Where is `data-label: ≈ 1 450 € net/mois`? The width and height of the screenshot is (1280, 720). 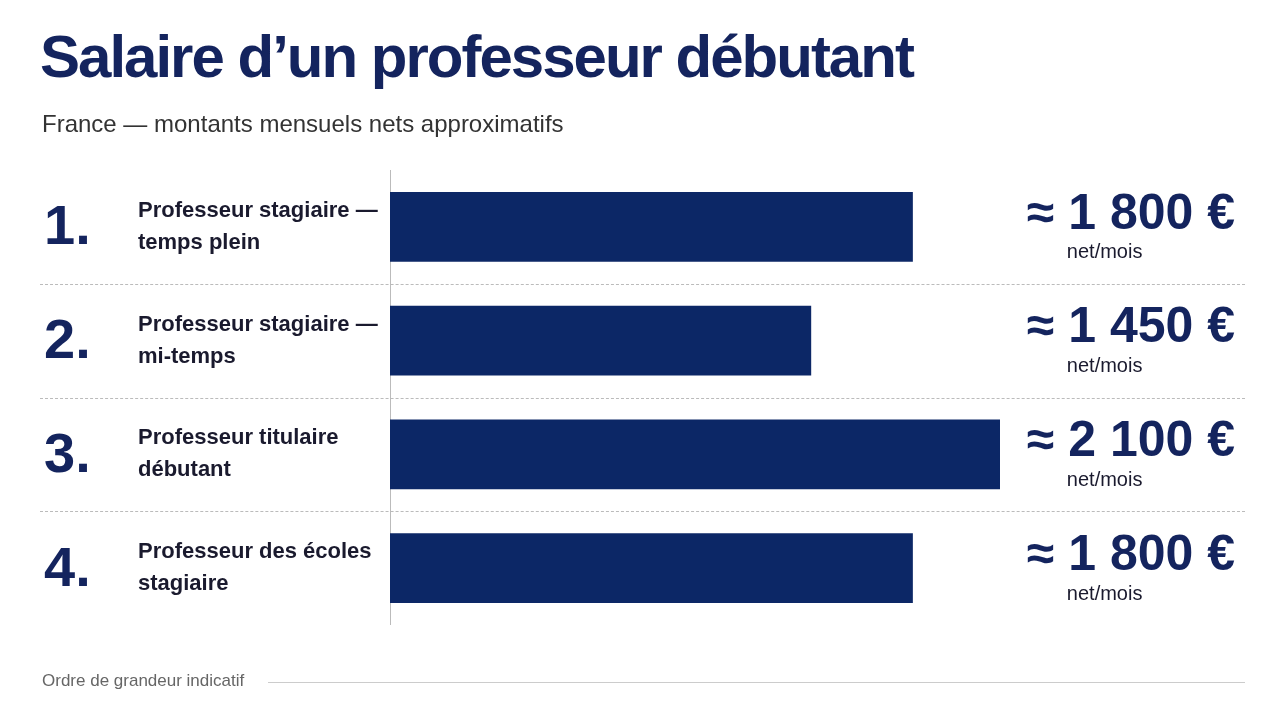 data-label: ≈ 1 450 € net/mois is located at coordinates (1130, 337).